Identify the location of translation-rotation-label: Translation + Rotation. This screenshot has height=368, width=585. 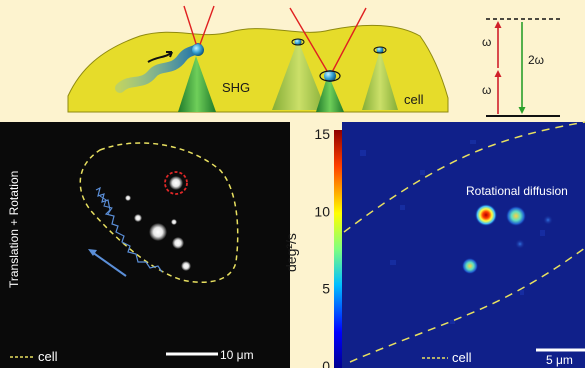
(14, 229).